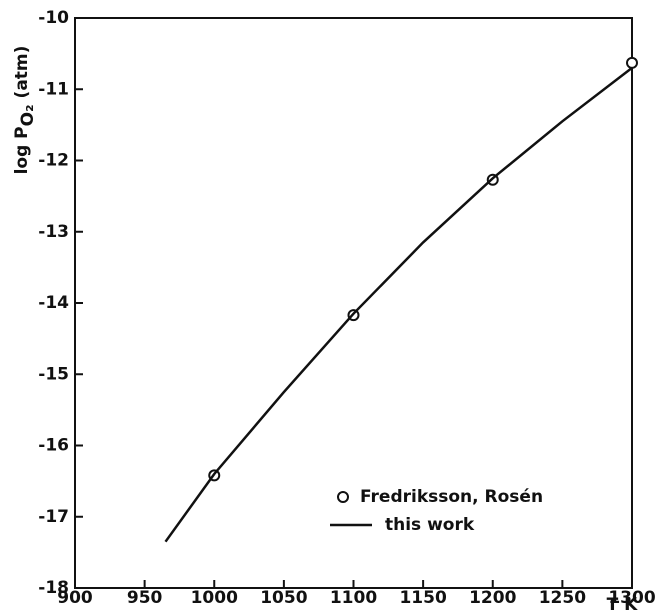 This screenshot has width=655, height=613. Describe the element at coordinates (283, 598) in the screenshot. I see `x-tick-label: 1050` at that location.